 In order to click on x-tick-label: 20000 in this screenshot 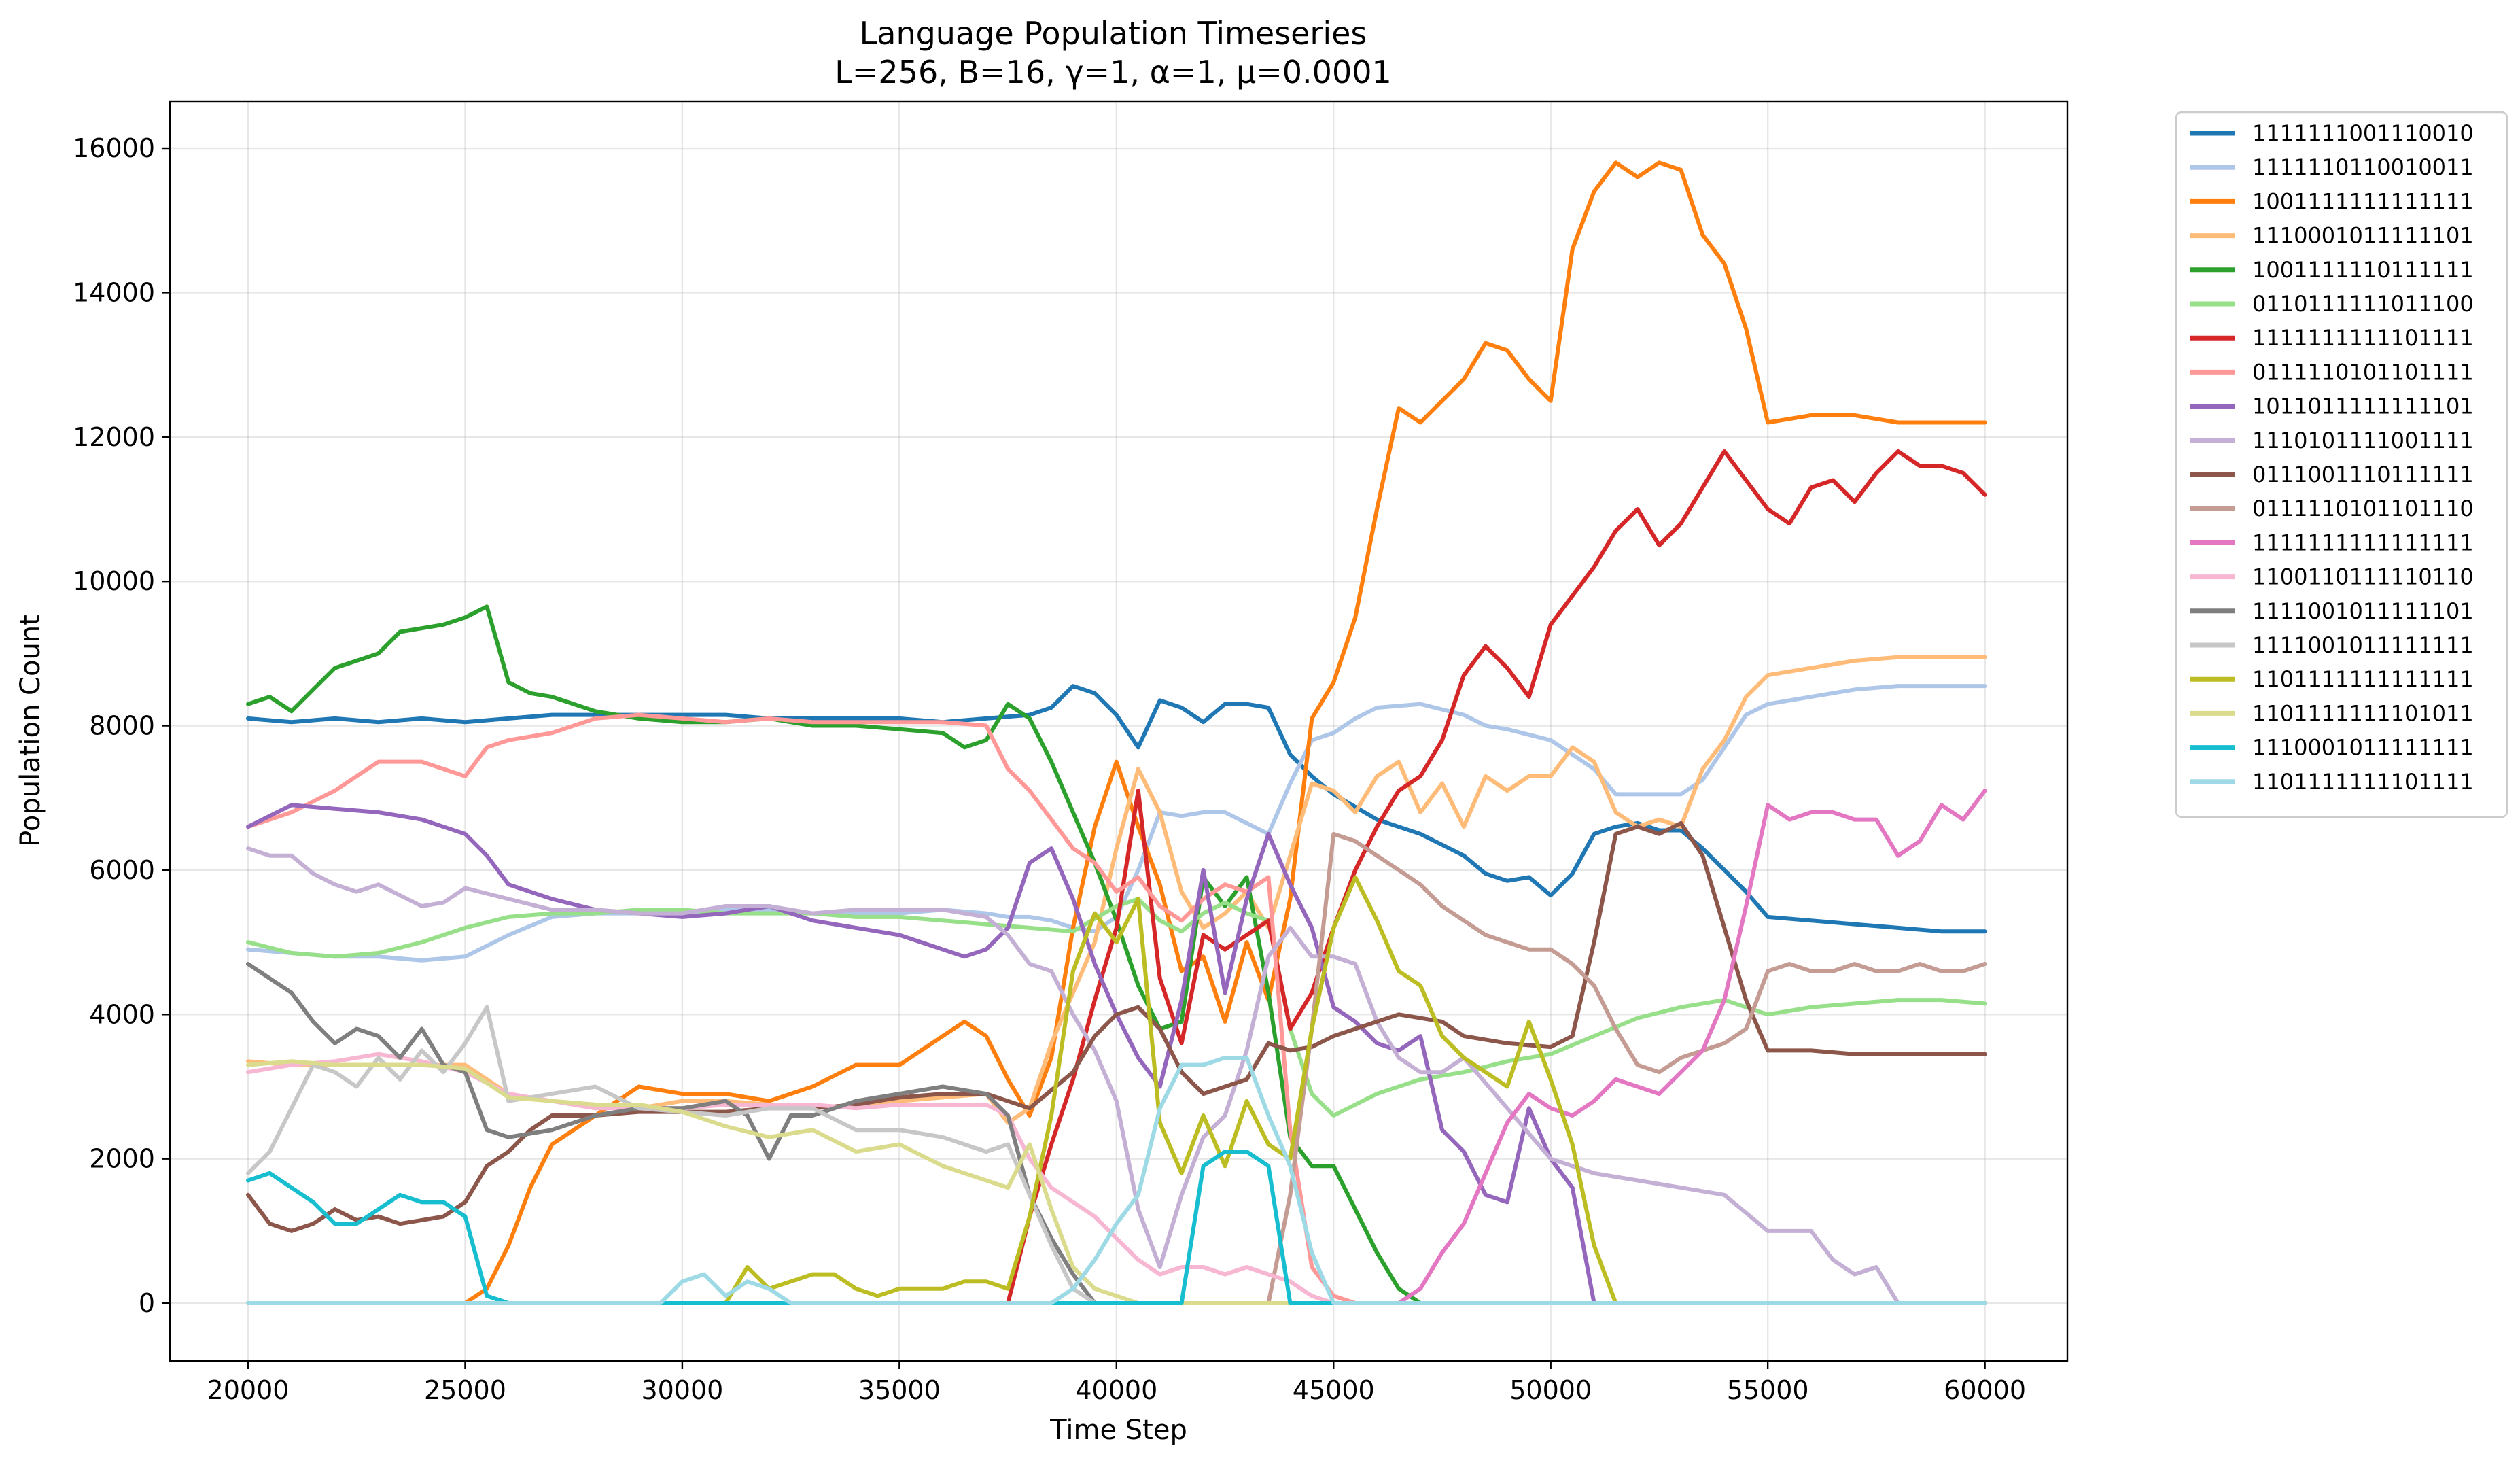, I will do `click(249, 1390)`.